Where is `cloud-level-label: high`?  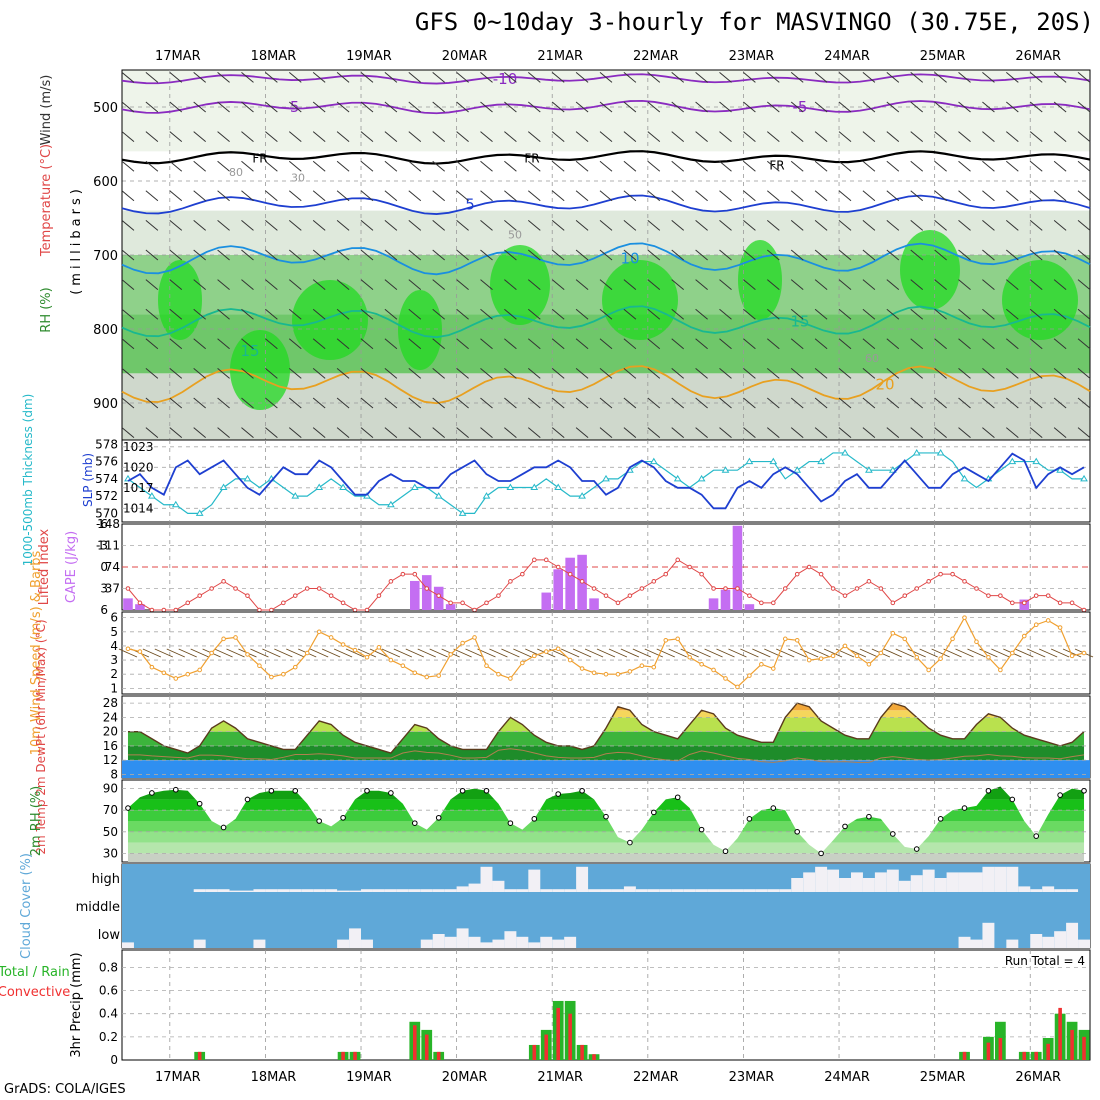
cloud-level-label: high is located at coordinates (106, 879).